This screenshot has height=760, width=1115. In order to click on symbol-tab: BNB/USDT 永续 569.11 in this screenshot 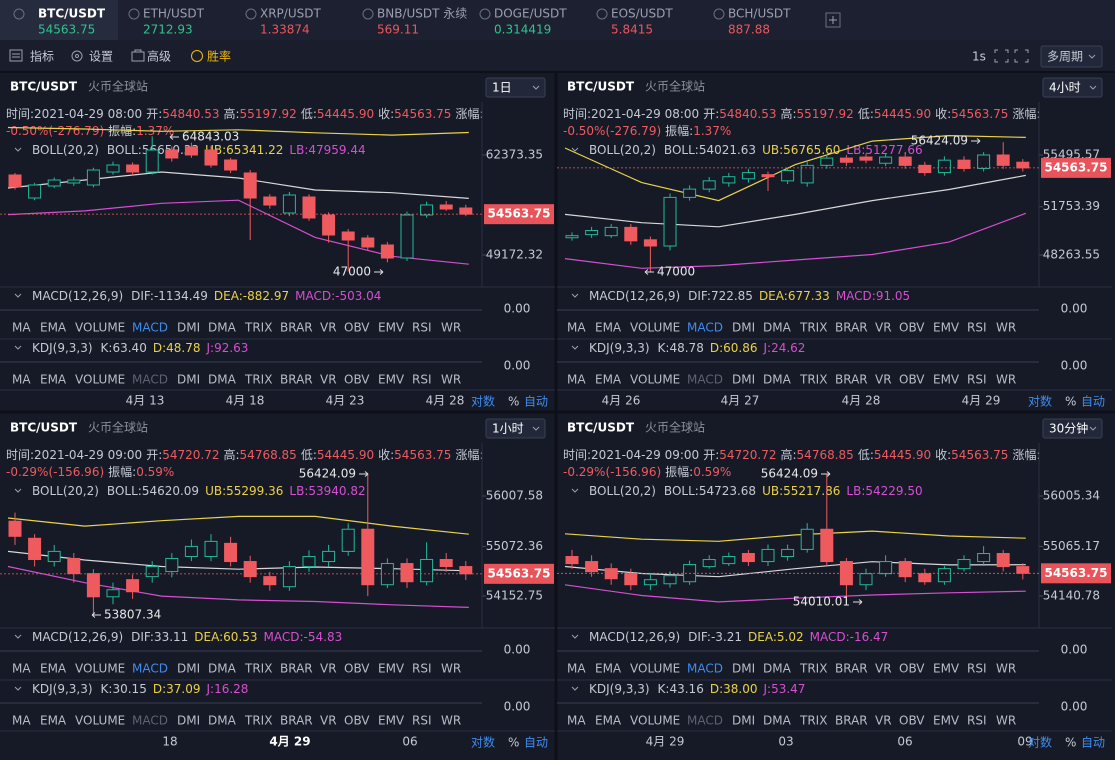, I will do `click(414, 22)`.